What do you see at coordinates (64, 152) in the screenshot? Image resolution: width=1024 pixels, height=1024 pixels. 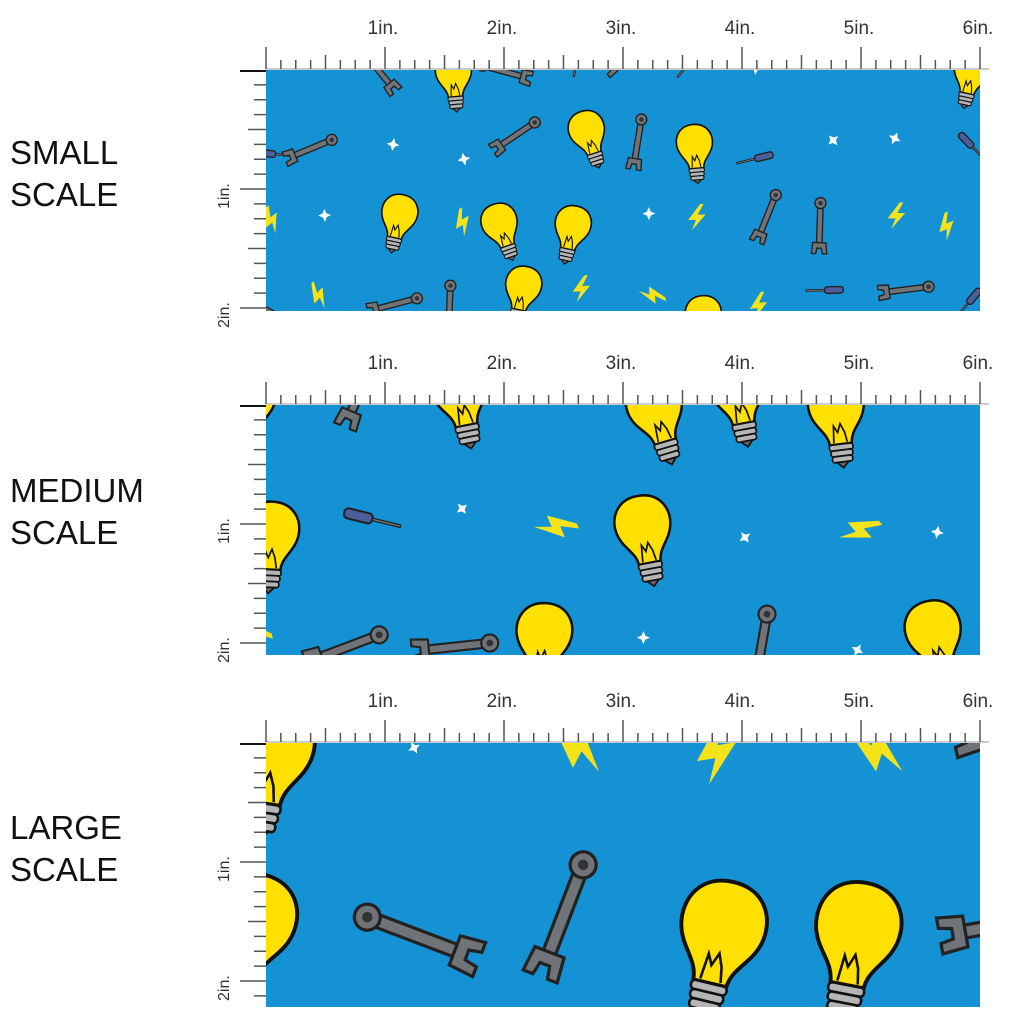 I see `label-line-1: SMALL` at bounding box center [64, 152].